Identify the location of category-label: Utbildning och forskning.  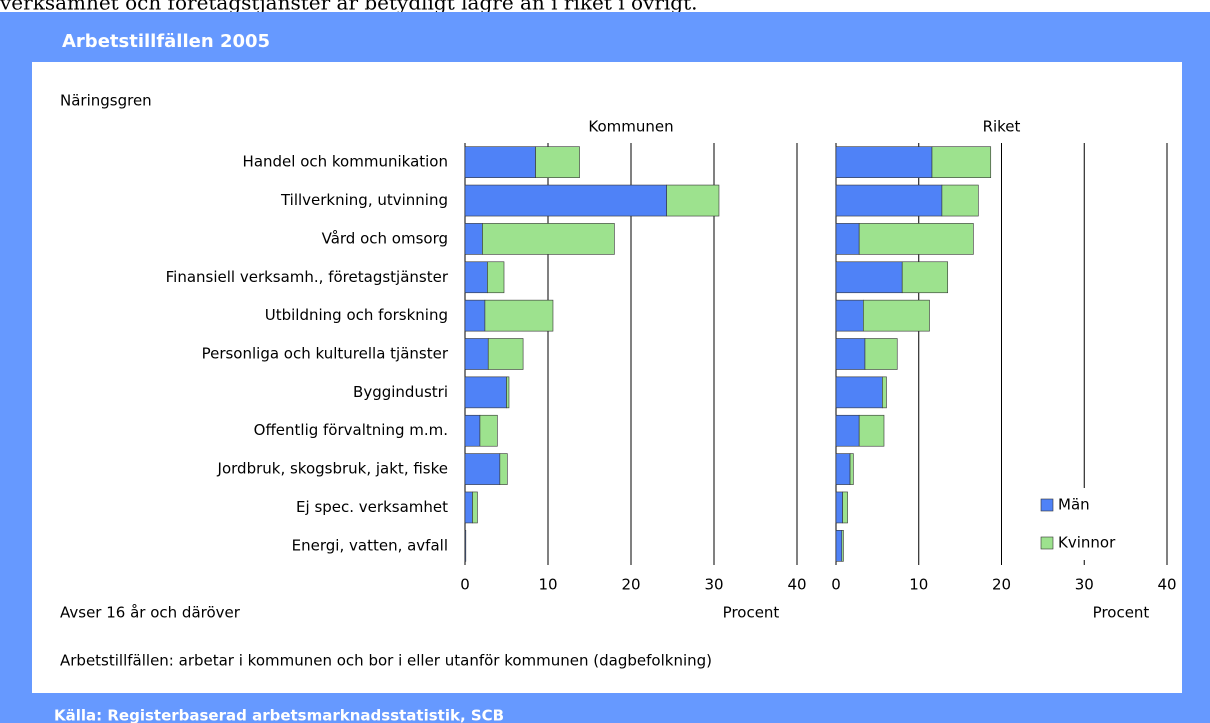
(356, 315).